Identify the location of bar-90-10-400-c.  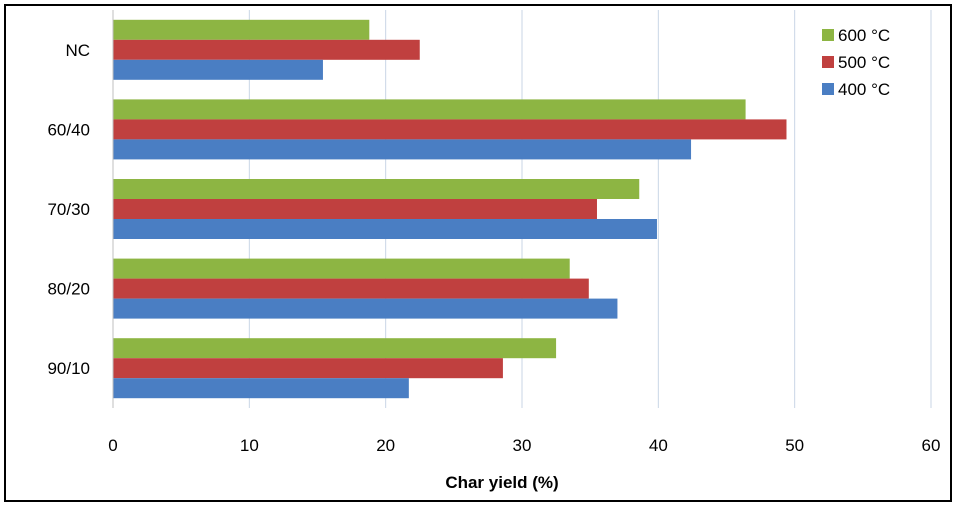
(261, 388).